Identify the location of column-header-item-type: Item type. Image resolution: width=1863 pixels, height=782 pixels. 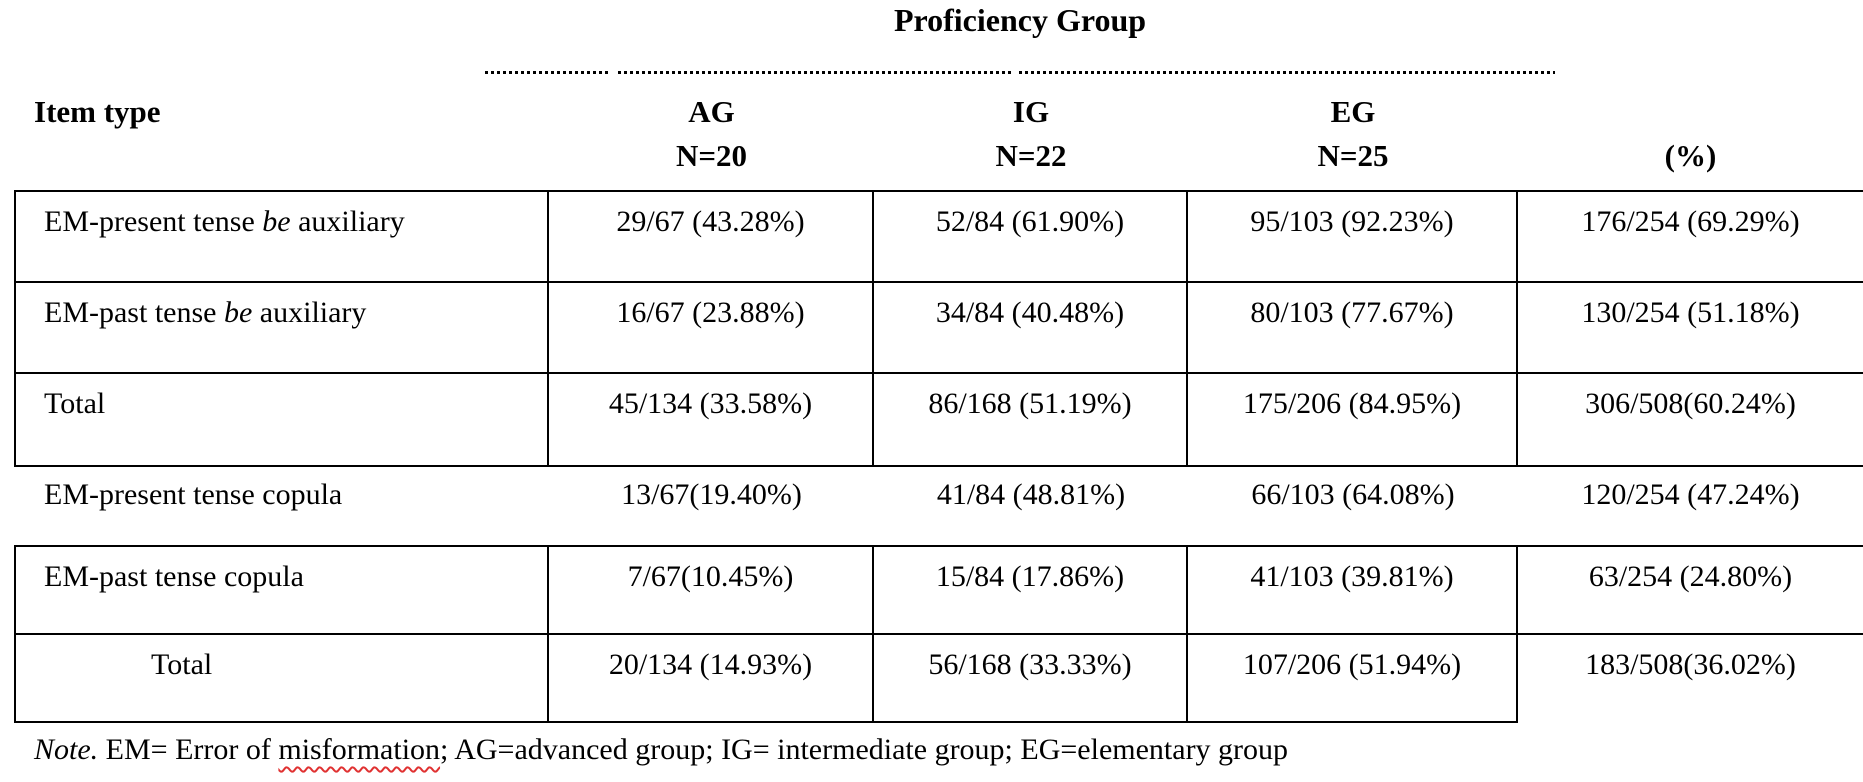
(97, 111).